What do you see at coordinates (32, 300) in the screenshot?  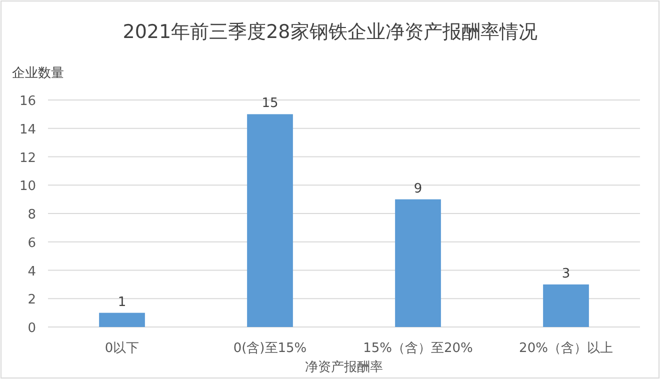 I see `y-tick-label: 2` at bounding box center [32, 300].